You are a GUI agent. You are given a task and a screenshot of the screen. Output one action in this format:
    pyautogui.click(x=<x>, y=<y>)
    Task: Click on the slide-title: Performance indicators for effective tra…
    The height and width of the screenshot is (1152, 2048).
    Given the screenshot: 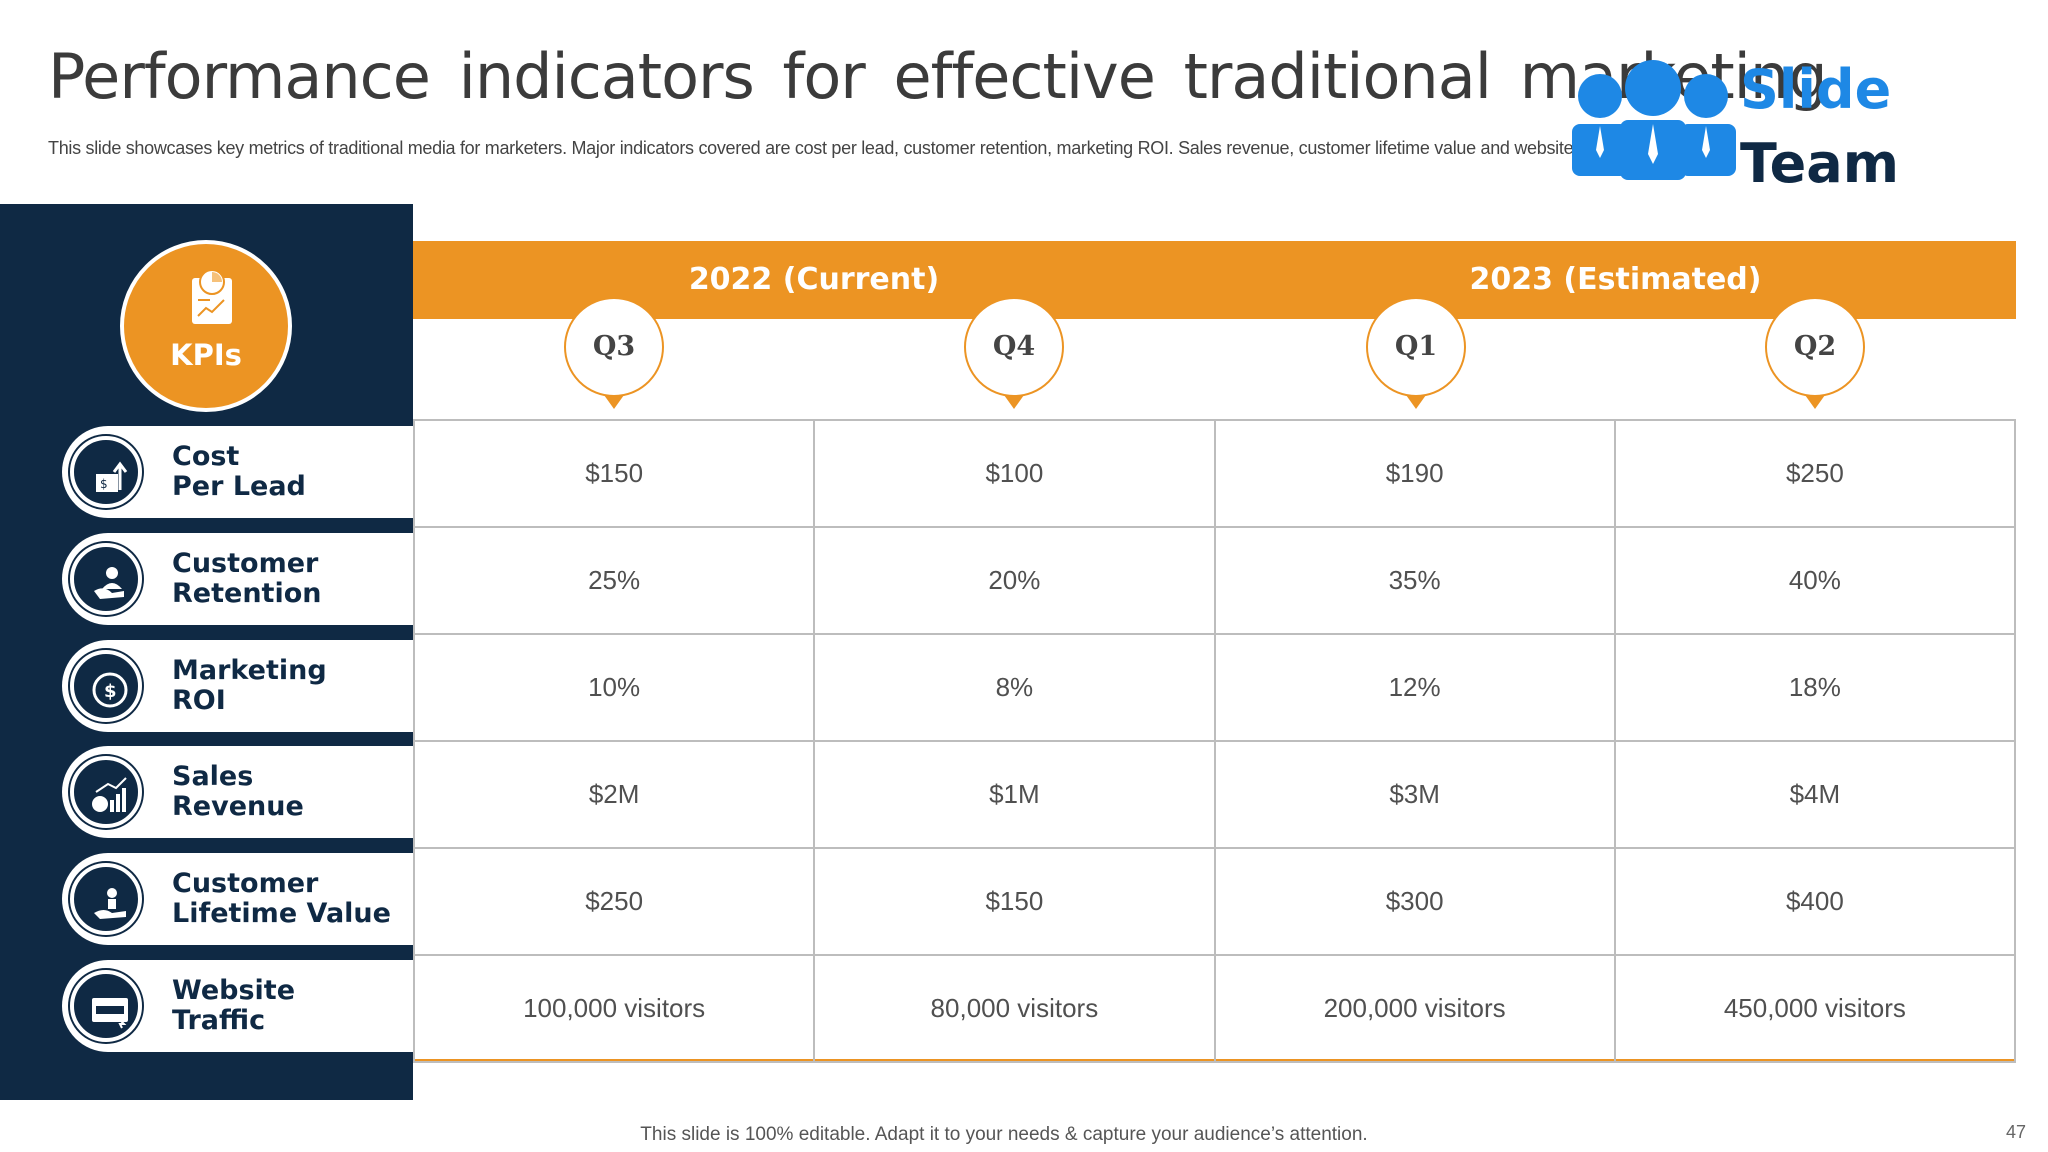 What is the action you would take?
    pyautogui.click(x=938, y=76)
    